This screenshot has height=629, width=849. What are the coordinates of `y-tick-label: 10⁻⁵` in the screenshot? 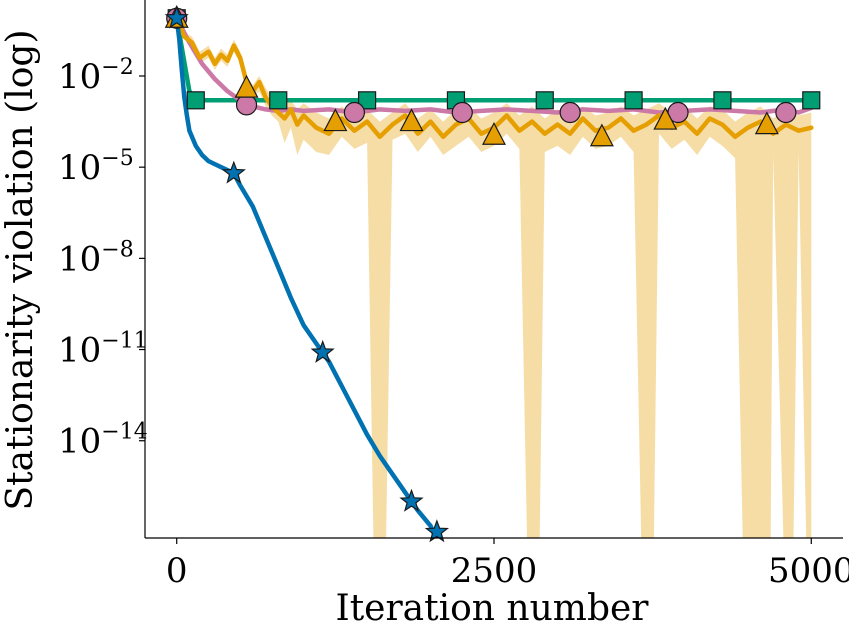 It's located at (96, 167).